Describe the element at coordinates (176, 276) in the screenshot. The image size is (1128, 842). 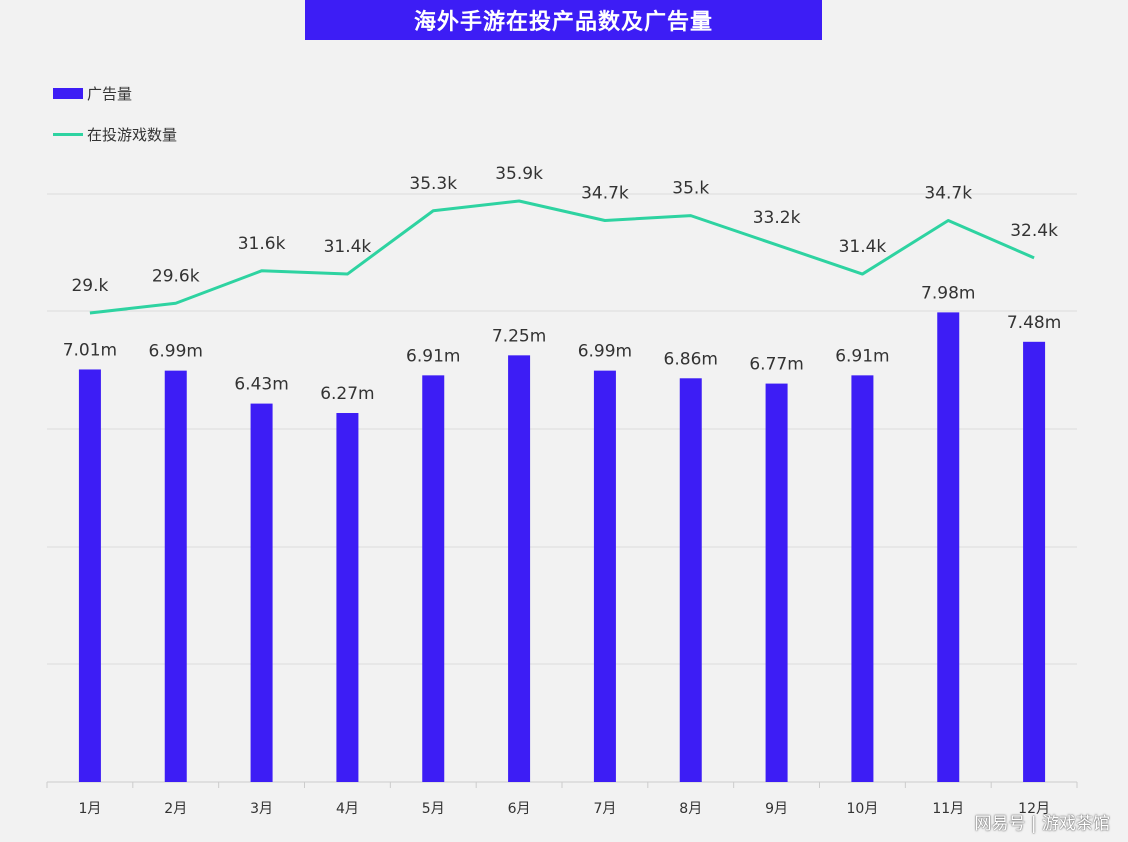
I see `line-data-label: 29.6k` at that location.